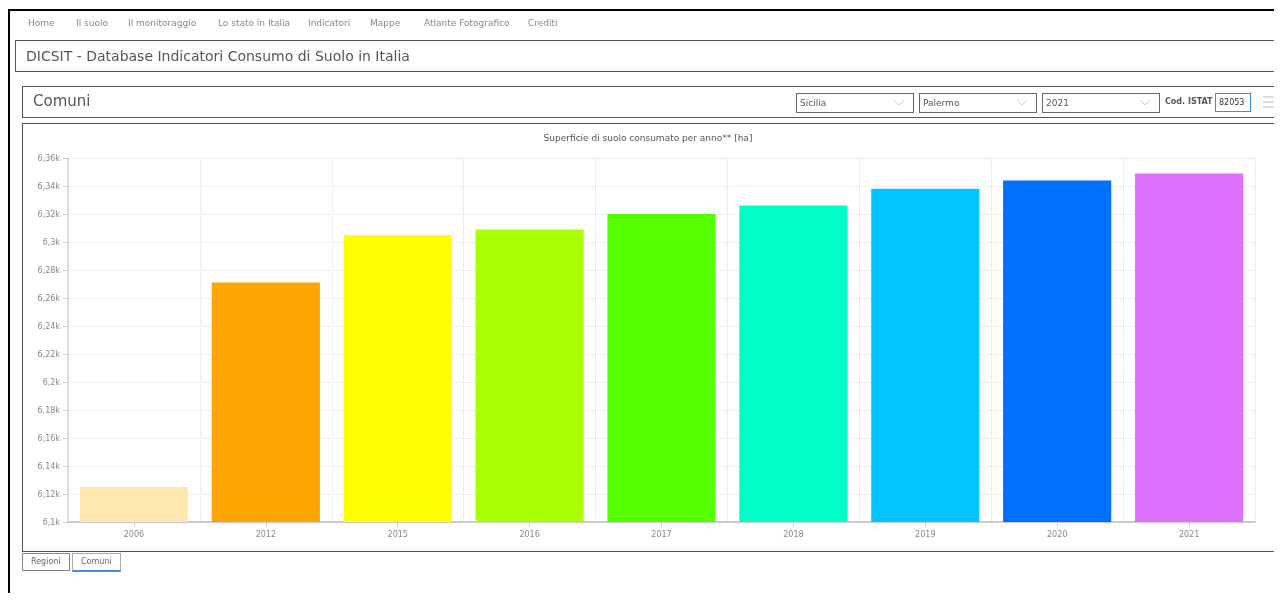  What do you see at coordinates (49, 410) in the screenshot?
I see `y-tick-label: 6,18k` at bounding box center [49, 410].